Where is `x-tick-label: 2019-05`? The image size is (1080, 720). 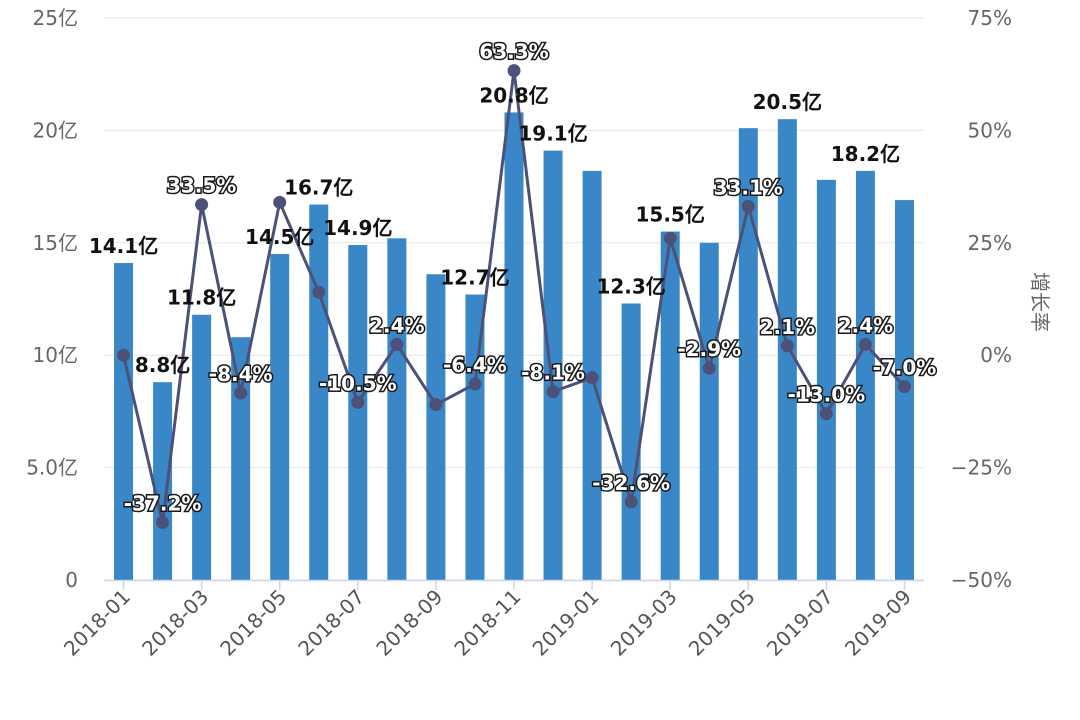 x-tick-label: 2019-05 is located at coordinates (722, 623).